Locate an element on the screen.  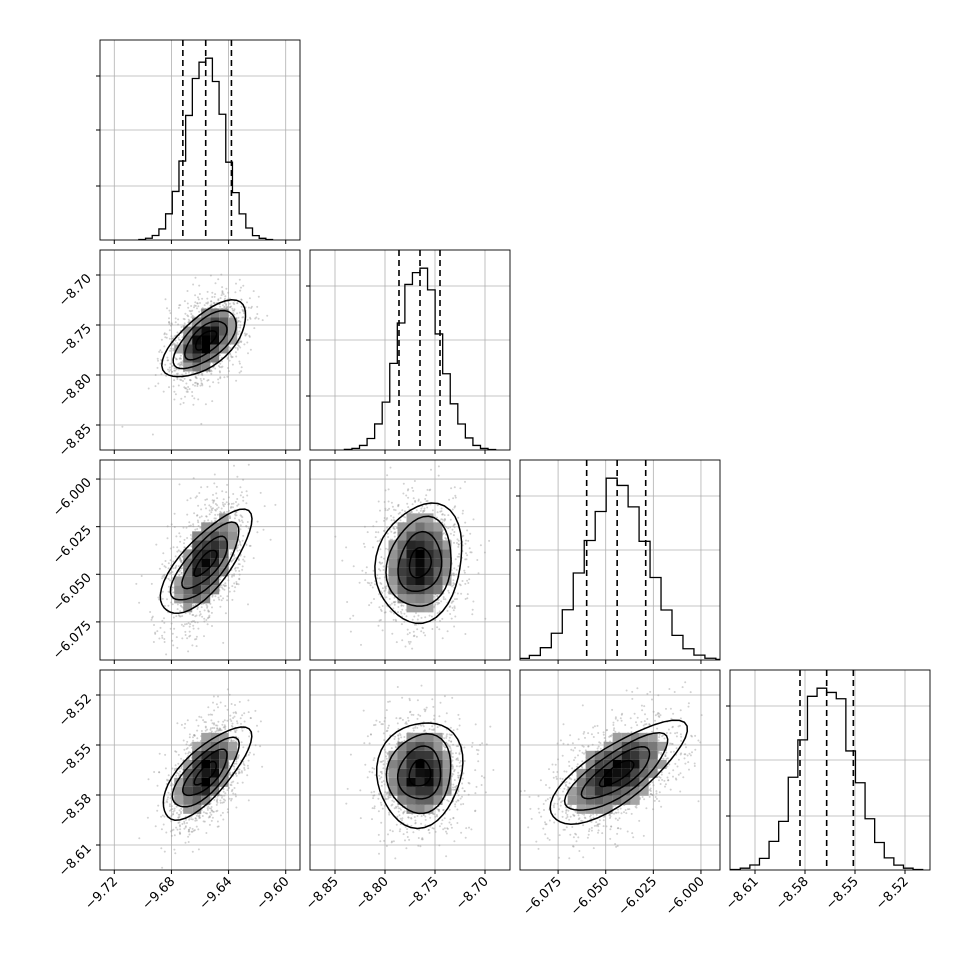
contour-line is located at coordinates (204, 338).